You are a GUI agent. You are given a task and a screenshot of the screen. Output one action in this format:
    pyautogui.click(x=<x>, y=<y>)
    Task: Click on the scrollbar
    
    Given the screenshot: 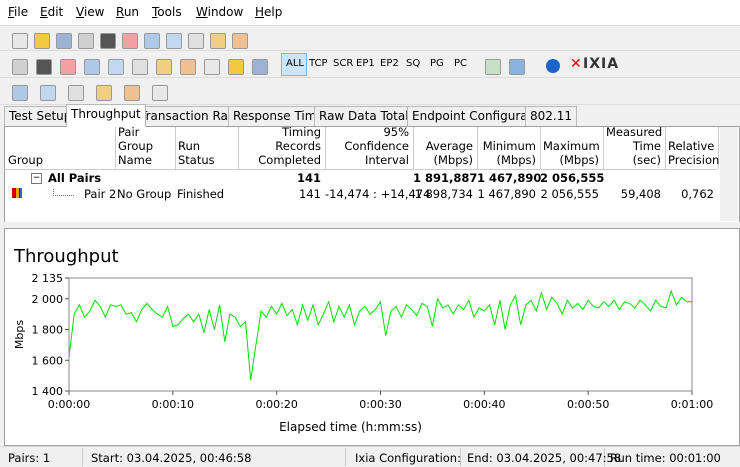 What is the action you would take?
    pyautogui.click(x=729, y=174)
    